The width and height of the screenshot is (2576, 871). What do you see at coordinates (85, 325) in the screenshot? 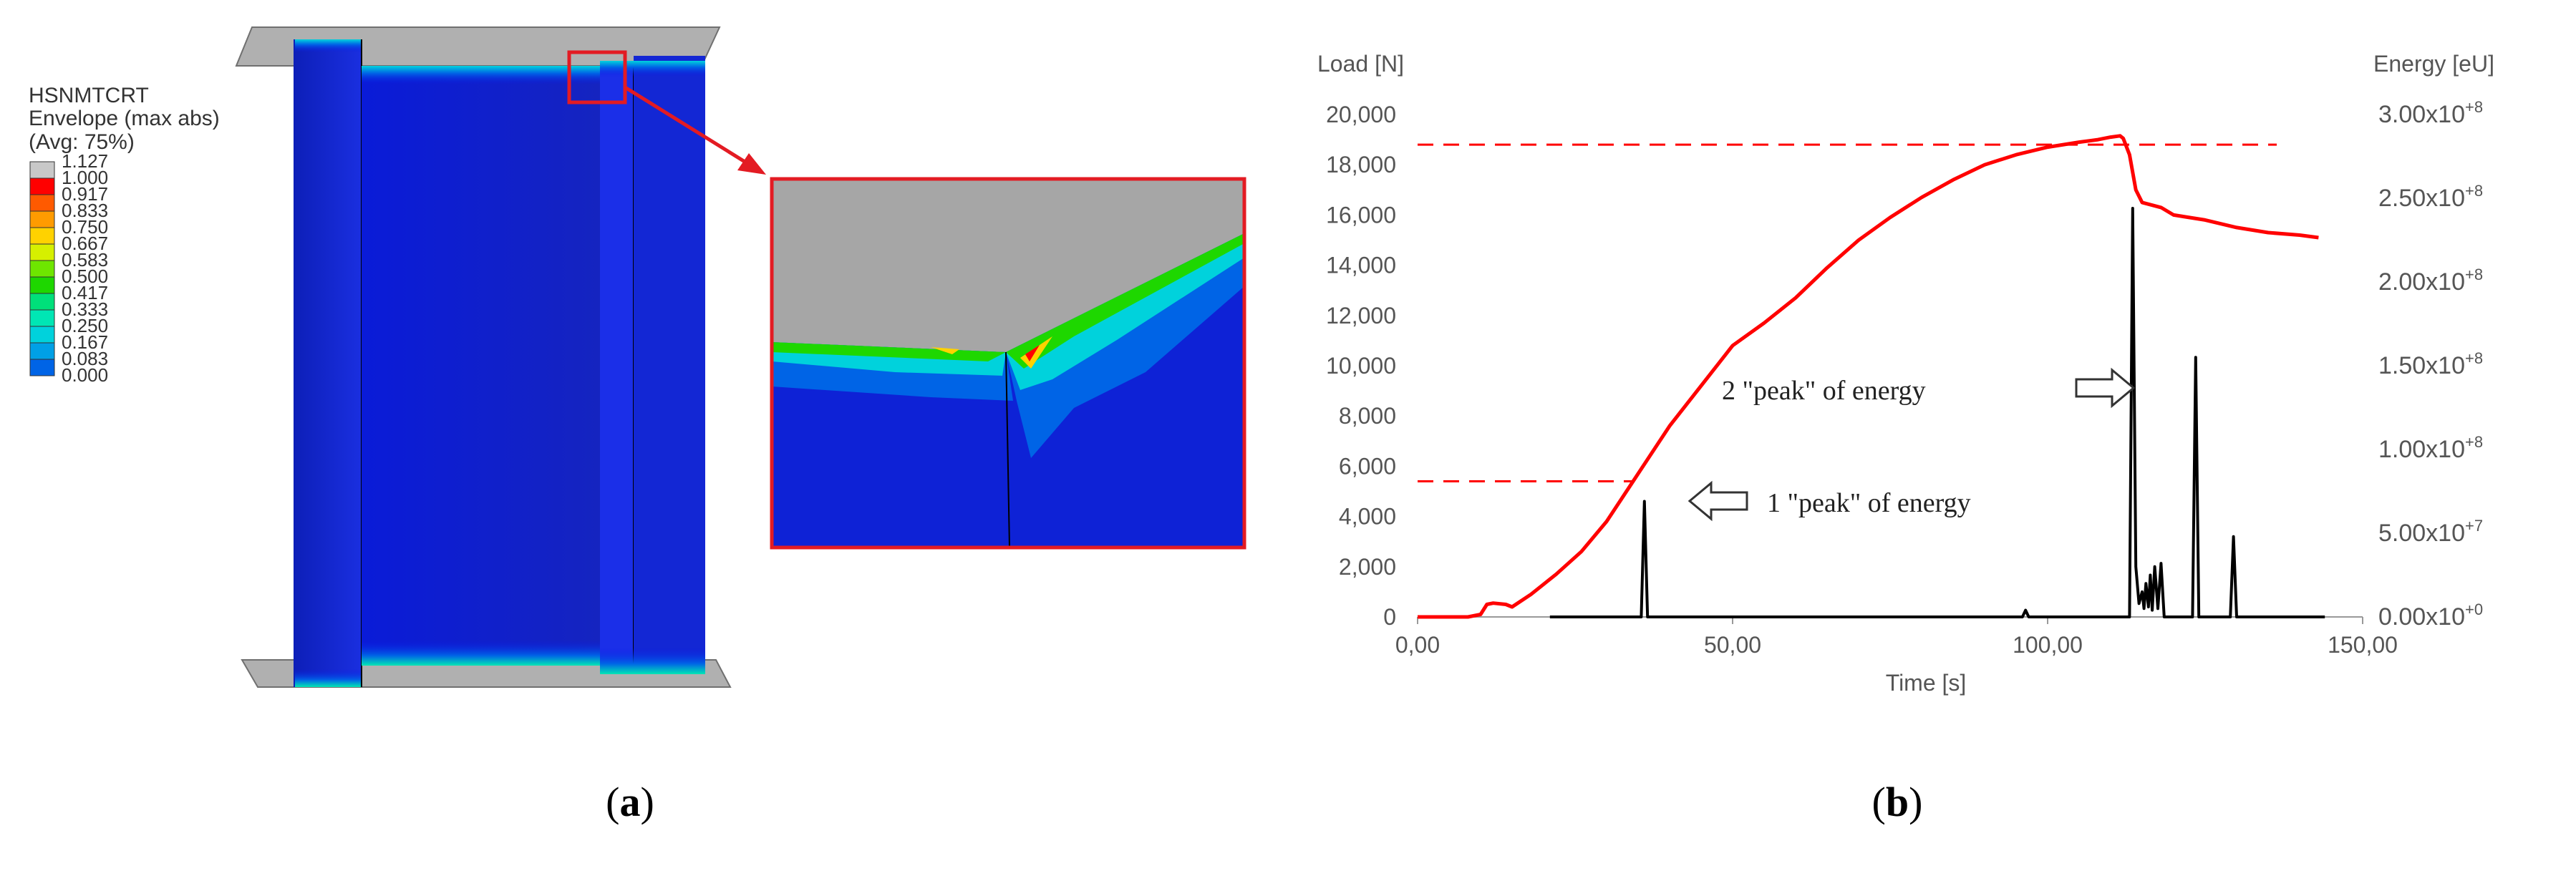
I see `legend-value: 0.250` at bounding box center [85, 325].